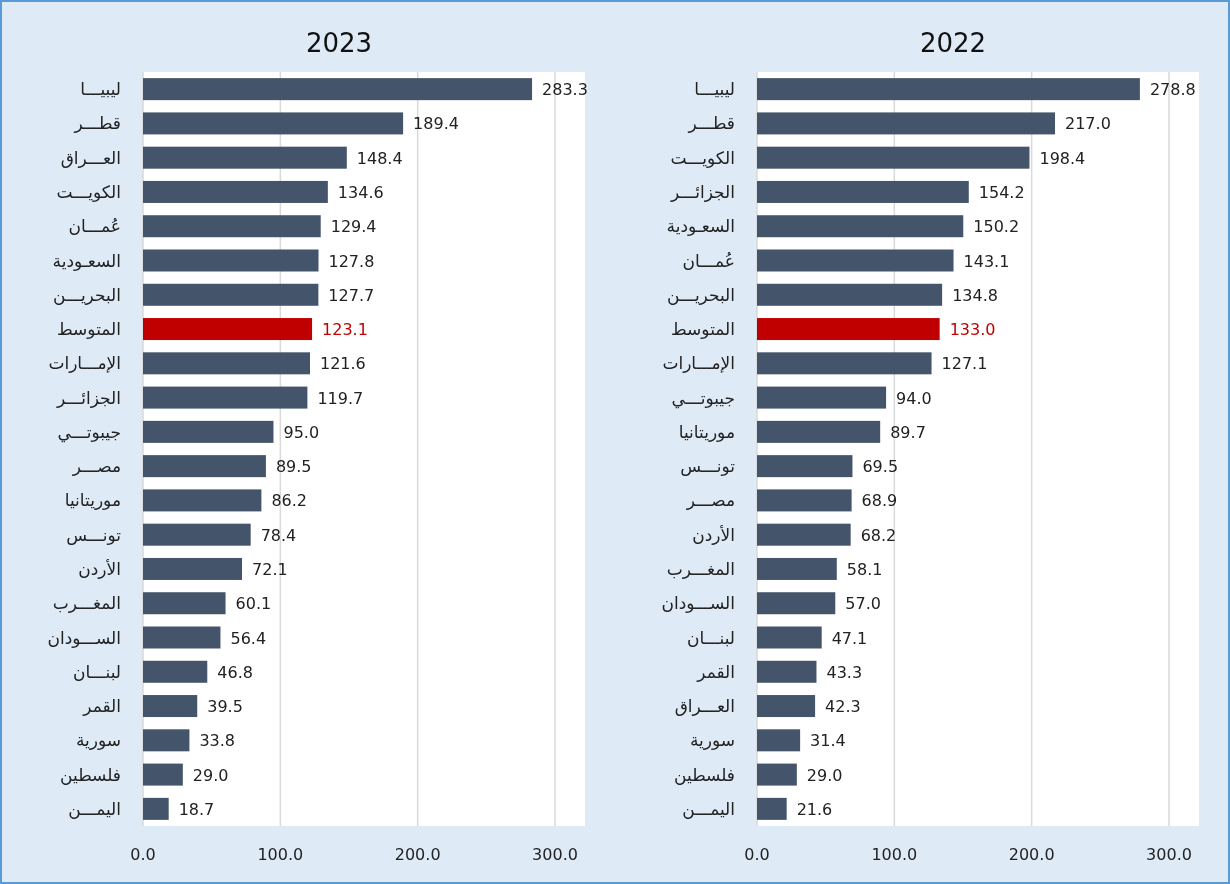 Image resolution: width=1230 pixels, height=884 pixels. What do you see at coordinates (301, 432) in the screenshot?
I see `data-label: 95.0` at bounding box center [301, 432].